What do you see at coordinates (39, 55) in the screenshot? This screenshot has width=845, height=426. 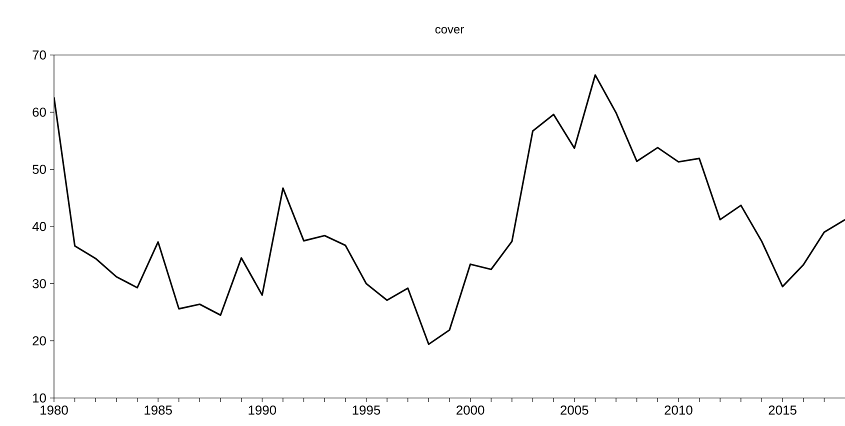 I see `y-tick-label: 70` at bounding box center [39, 55].